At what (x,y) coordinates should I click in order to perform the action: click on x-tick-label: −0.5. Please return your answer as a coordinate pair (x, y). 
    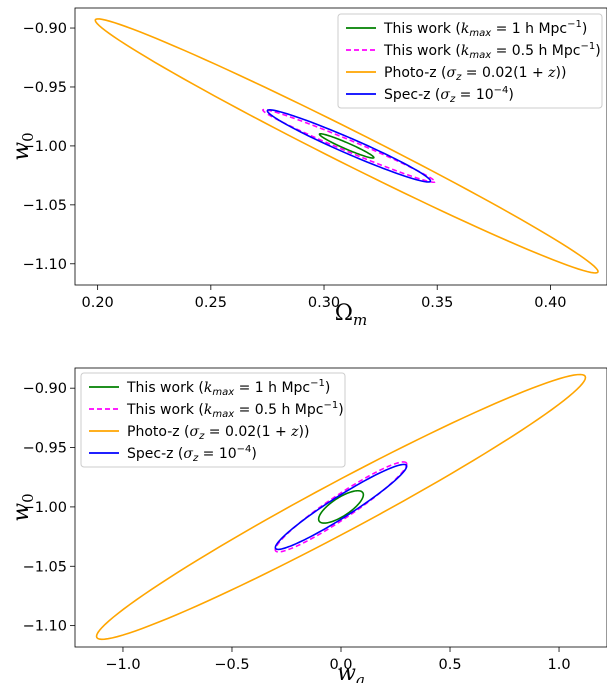
    Looking at the image, I should click on (231, 665).